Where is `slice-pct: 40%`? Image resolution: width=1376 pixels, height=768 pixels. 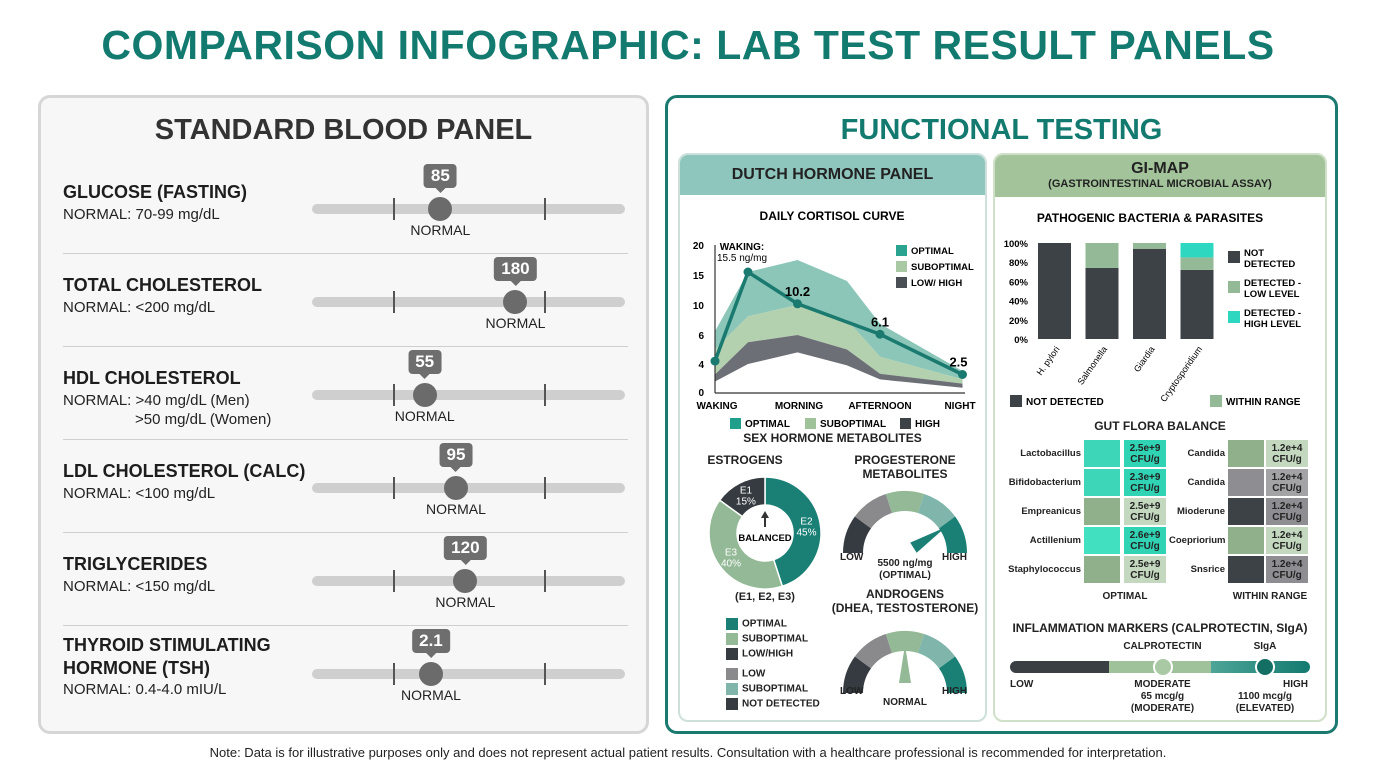
slice-pct: 40% is located at coordinates (731, 564).